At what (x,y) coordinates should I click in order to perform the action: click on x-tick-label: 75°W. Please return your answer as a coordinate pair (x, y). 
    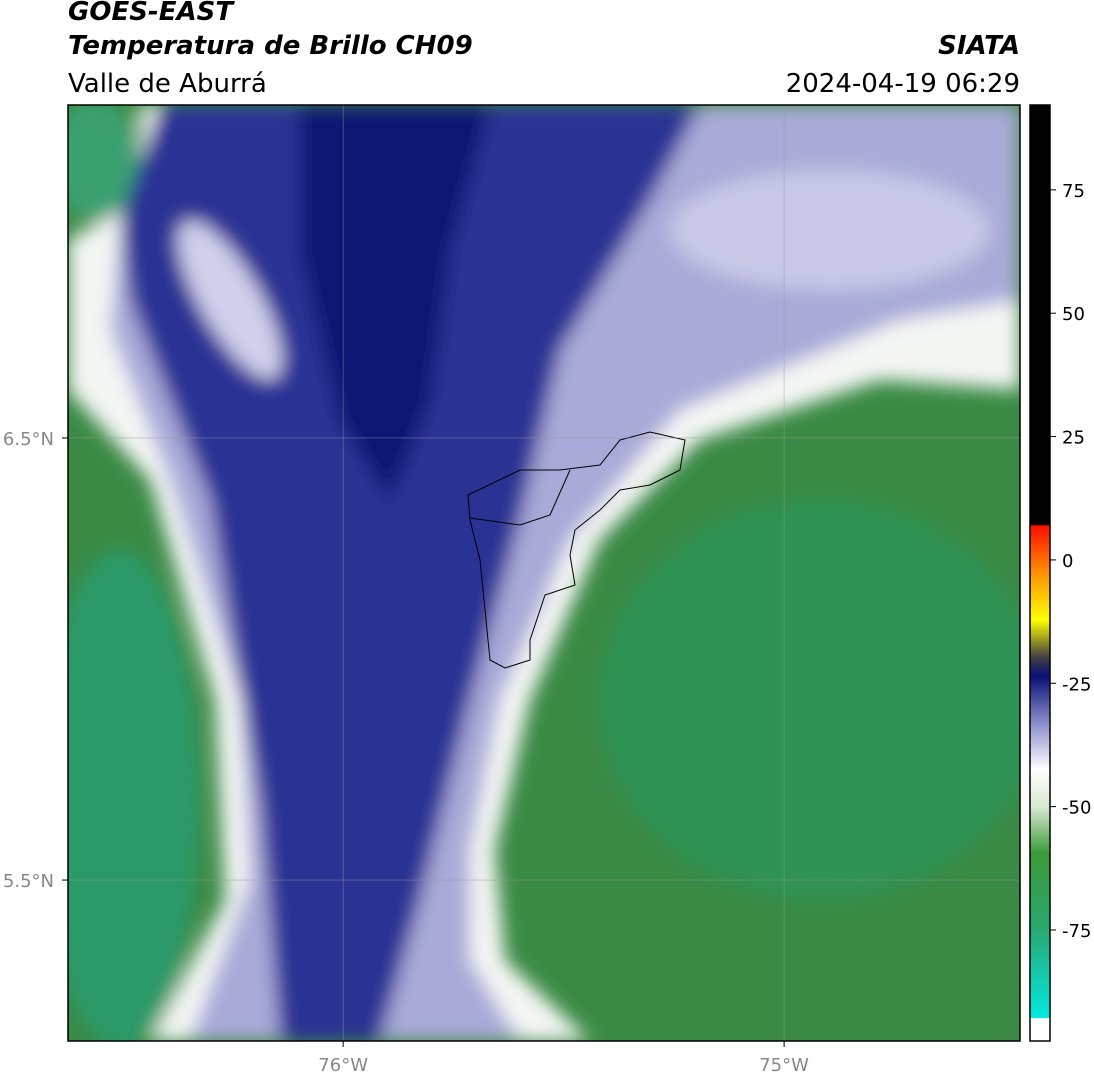
    Looking at the image, I should click on (784, 1065).